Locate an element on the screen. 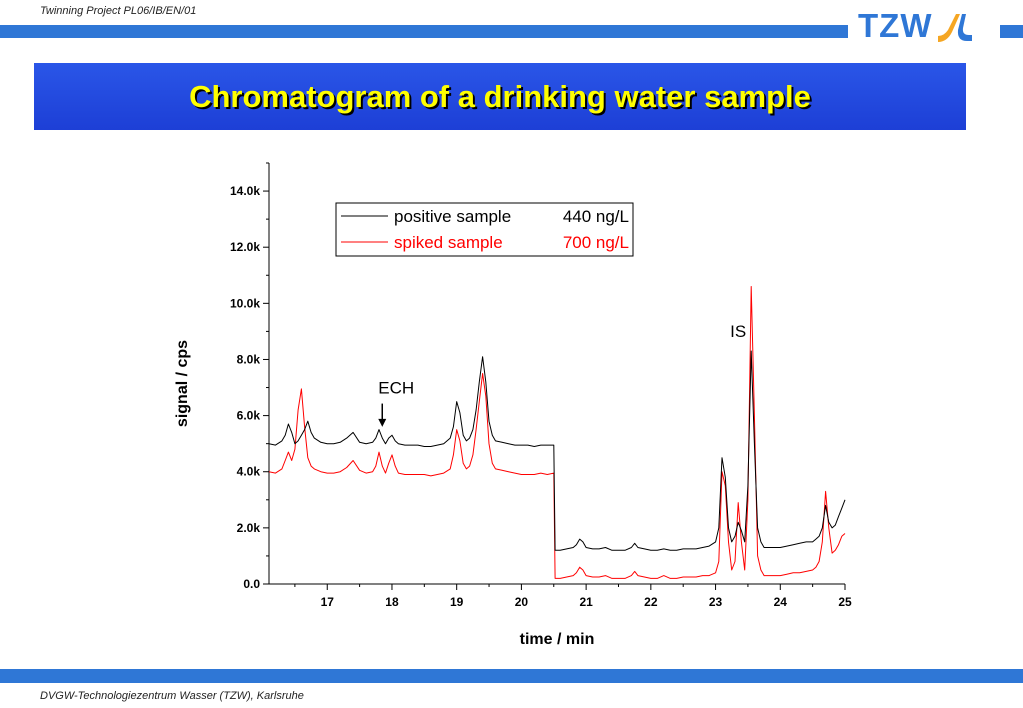 This screenshot has width=1023, height=708. y-tick-label: 8.0k is located at coordinates (249, 359).